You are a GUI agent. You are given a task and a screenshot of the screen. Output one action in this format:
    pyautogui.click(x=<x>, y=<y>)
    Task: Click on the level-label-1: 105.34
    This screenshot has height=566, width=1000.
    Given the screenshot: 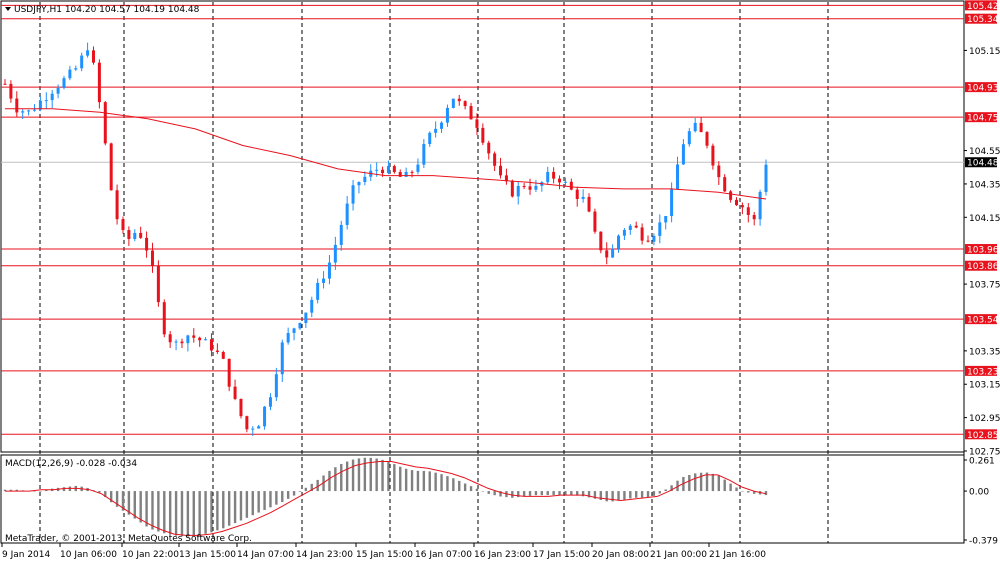 What is the action you would take?
    pyautogui.click(x=983, y=20)
    